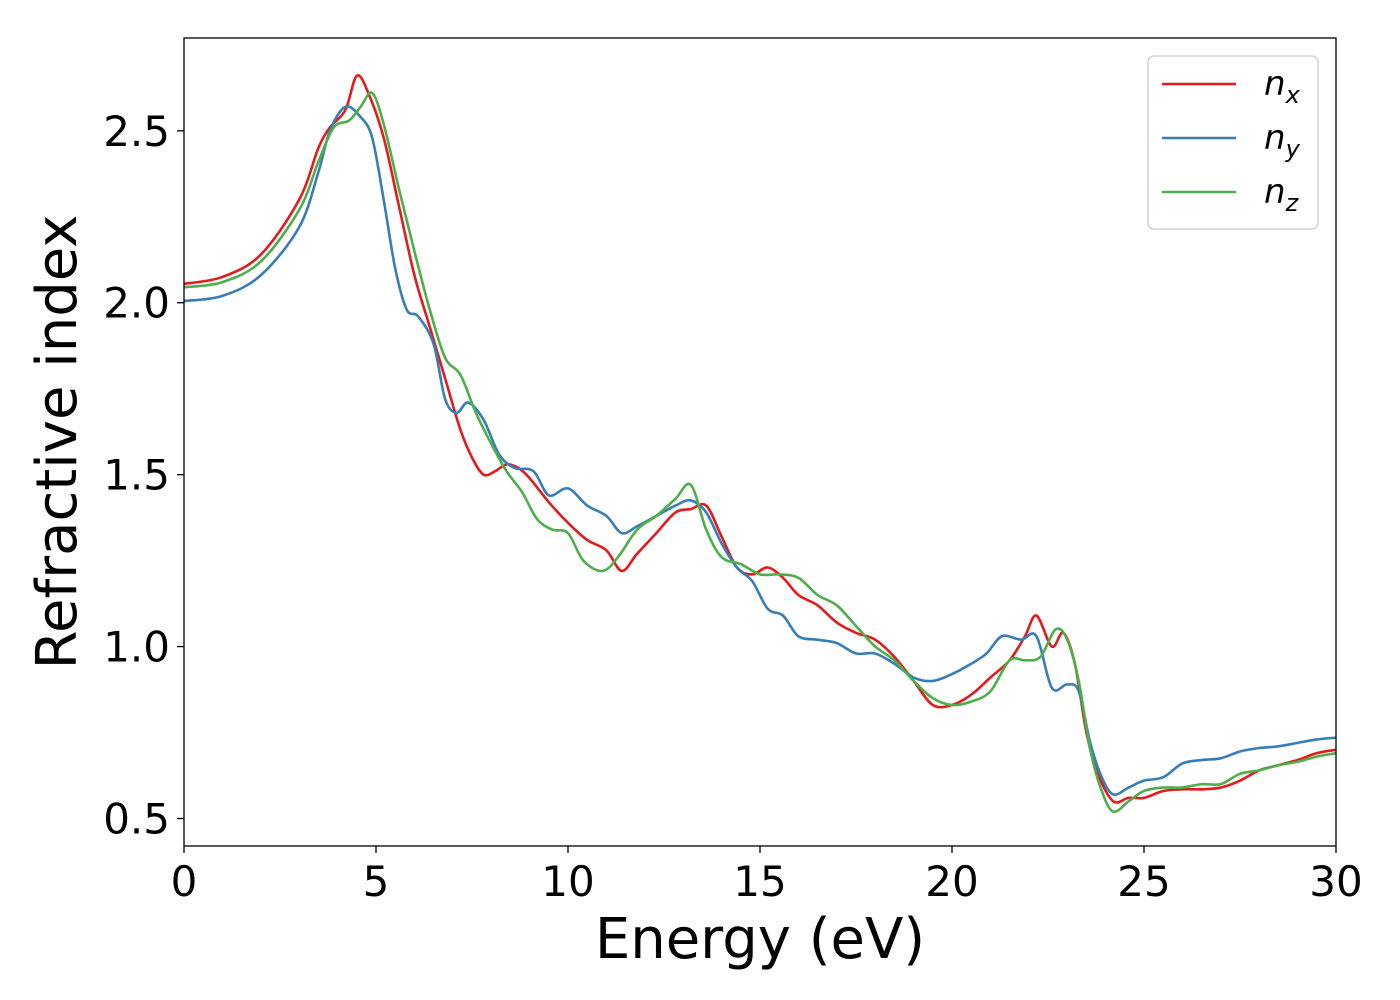 This screenshot has height=1000, width=1400. I want to click on y-tick-label: 1.5, so click(136, 475).